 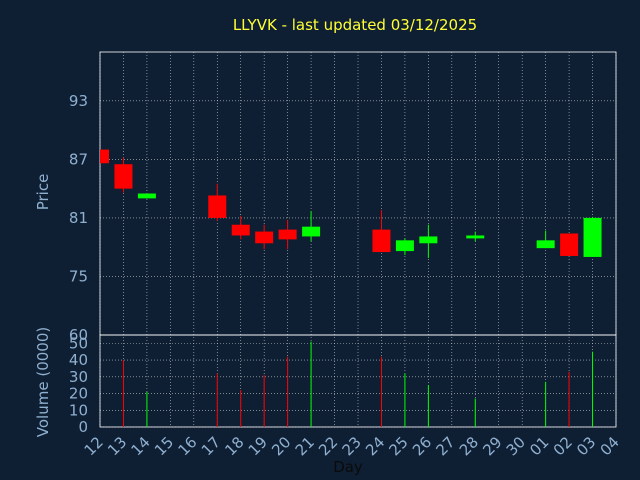 I want to click on x-tick-label: 21, so click(x=305, y=446).